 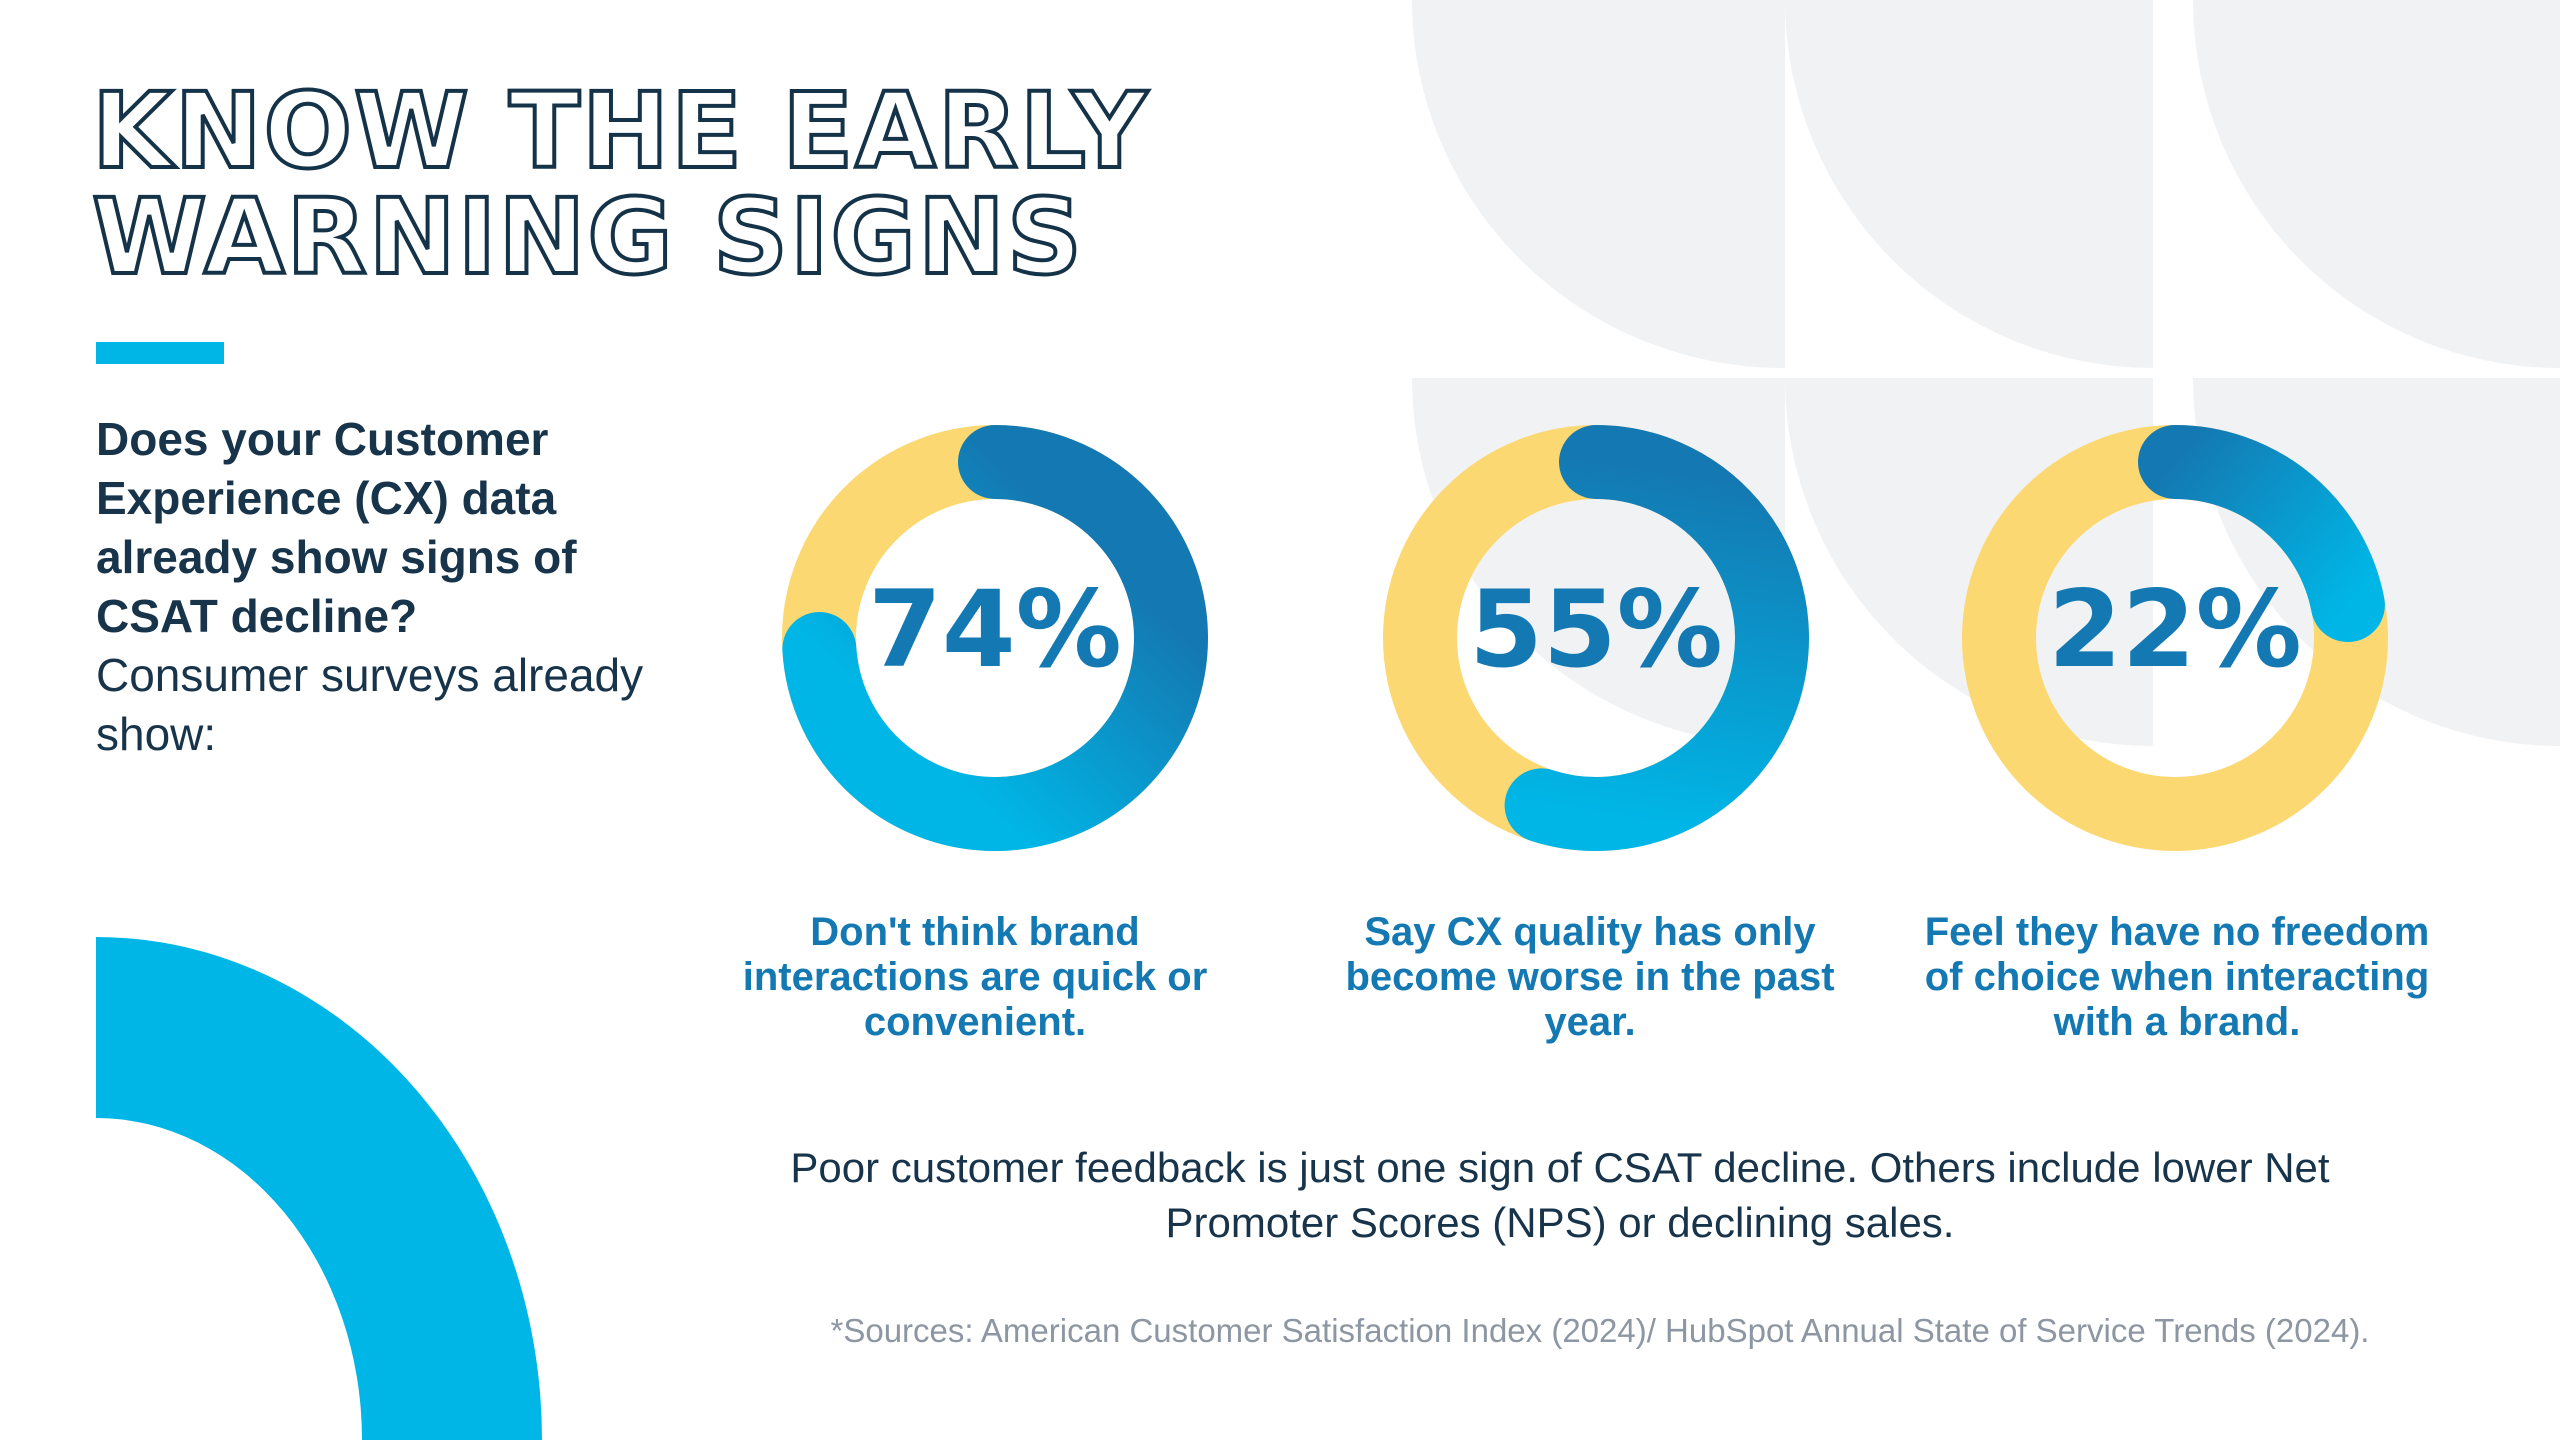 What do you see at coordinates (995, 629) in the screenshot?
I see `donut-1-label: 74%` at bounding box center [995, 629].